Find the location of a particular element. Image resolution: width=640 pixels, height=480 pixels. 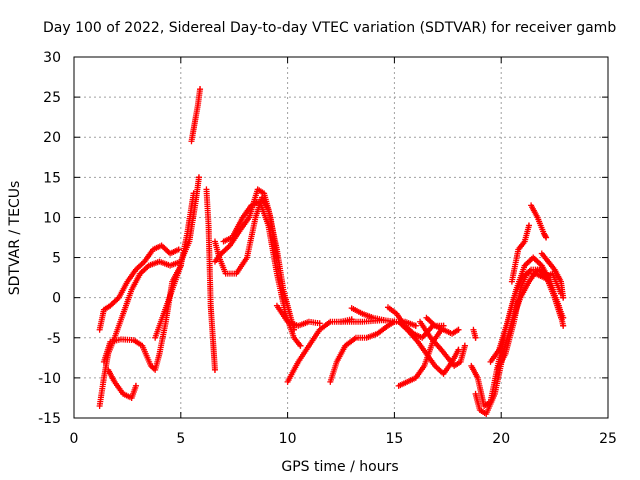

x-tick-label: 15 is located at coordinates (394, 439).